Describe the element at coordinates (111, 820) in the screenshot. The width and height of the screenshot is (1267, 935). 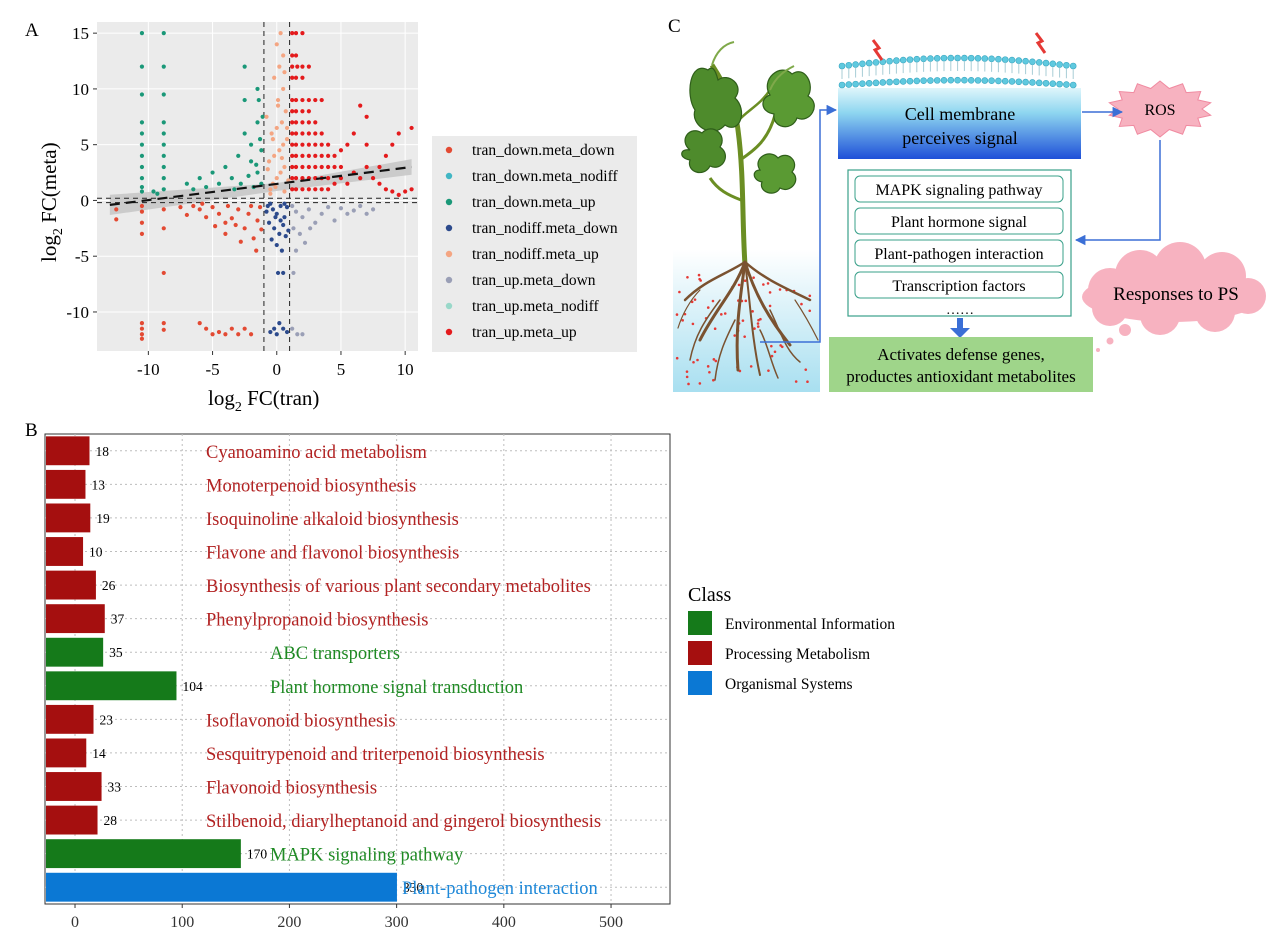
I see `bar-value-label: 28` at that location.